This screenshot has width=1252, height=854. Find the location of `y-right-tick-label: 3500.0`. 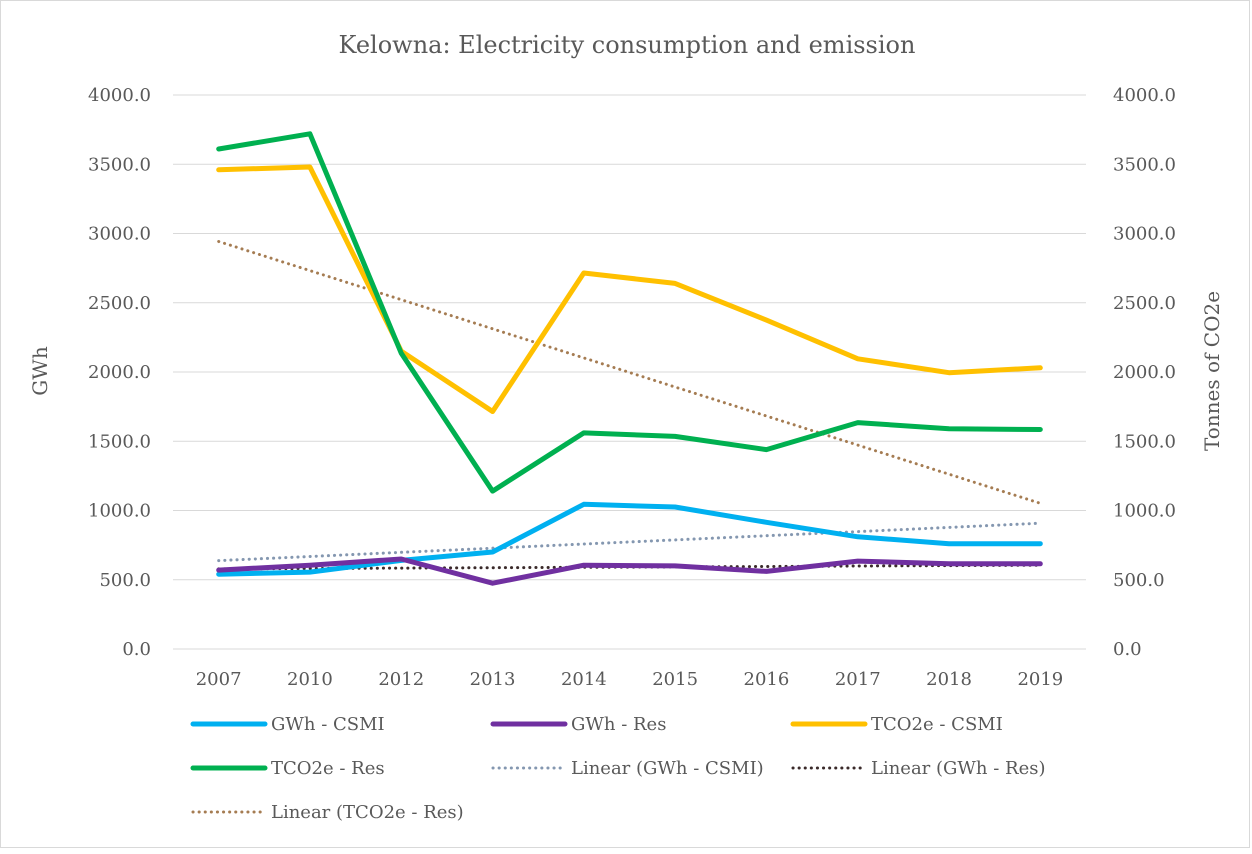

y-right-tick-label: 3500.0 is located at coordinates (1144, 164).